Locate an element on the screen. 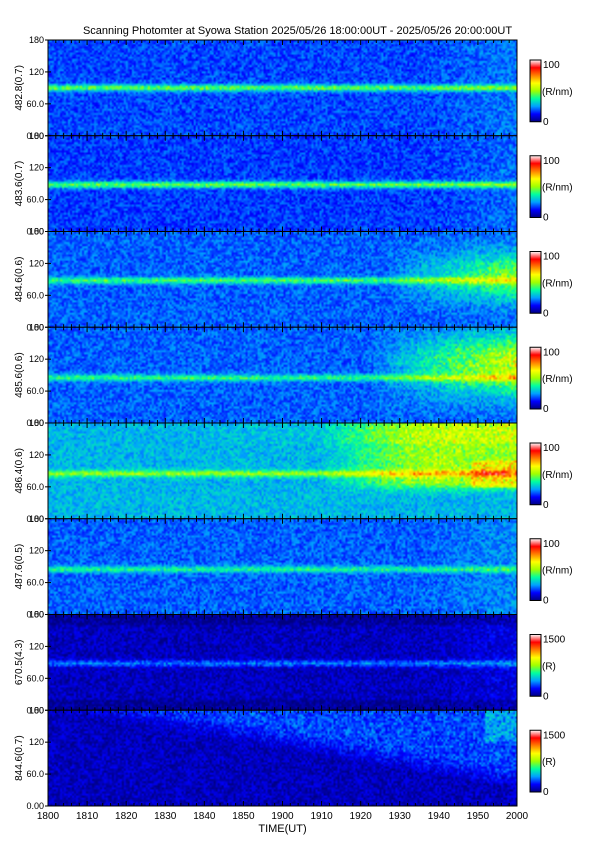 The image size is (595, 842). y-axis-label: 484.6(0.6) is located at coordinates (19, 280).